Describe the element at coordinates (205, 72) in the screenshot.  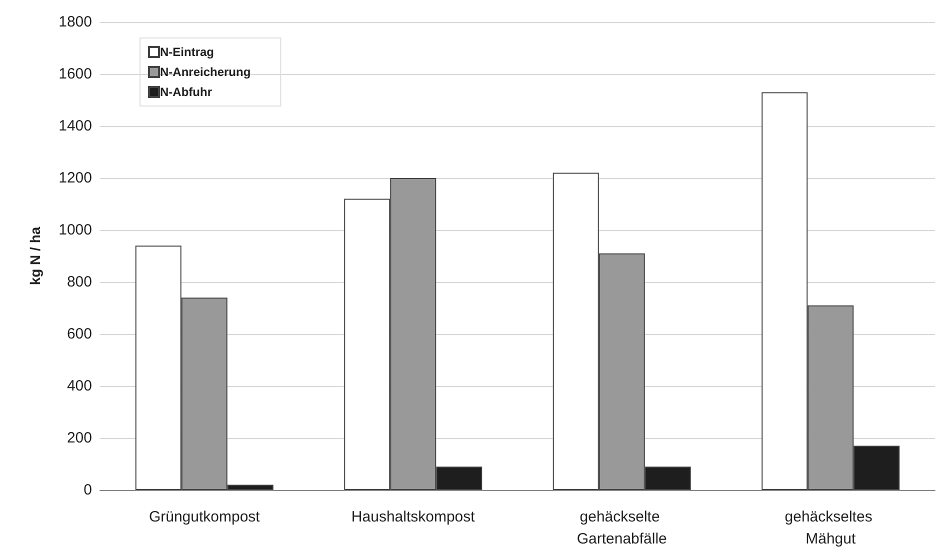
I see `legend-label: N-Anreicherung` at that location.